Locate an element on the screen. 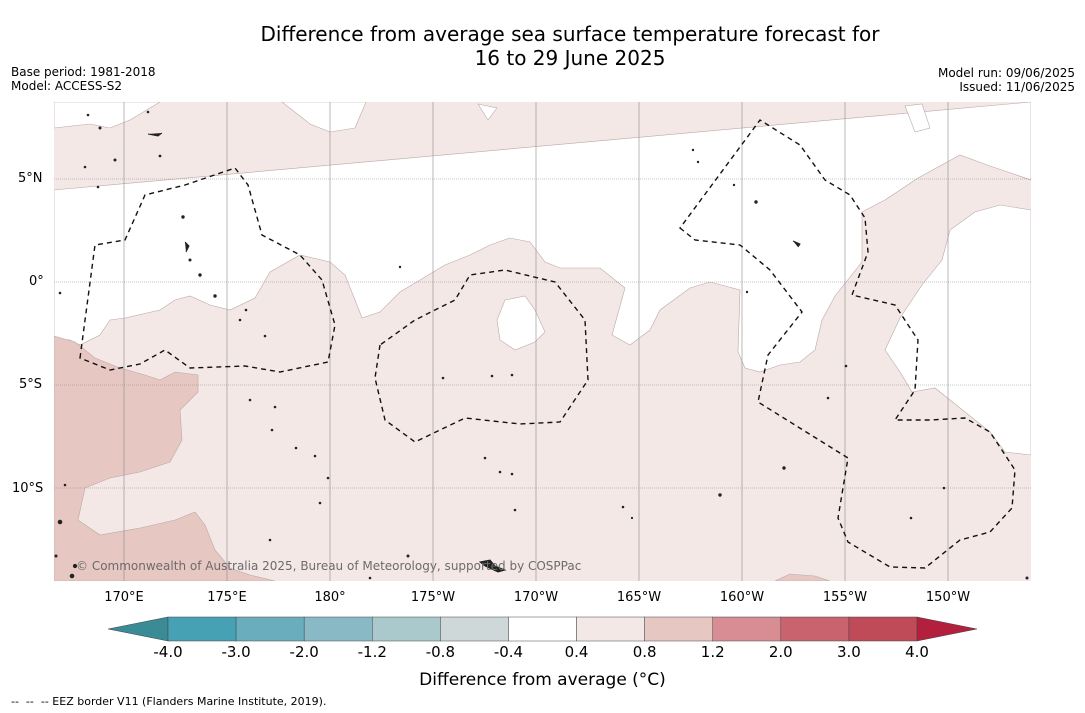 This screenshot has width=1085, height=713. eez-tuvalu-kiribati-west is located at coordinates (207, 270).